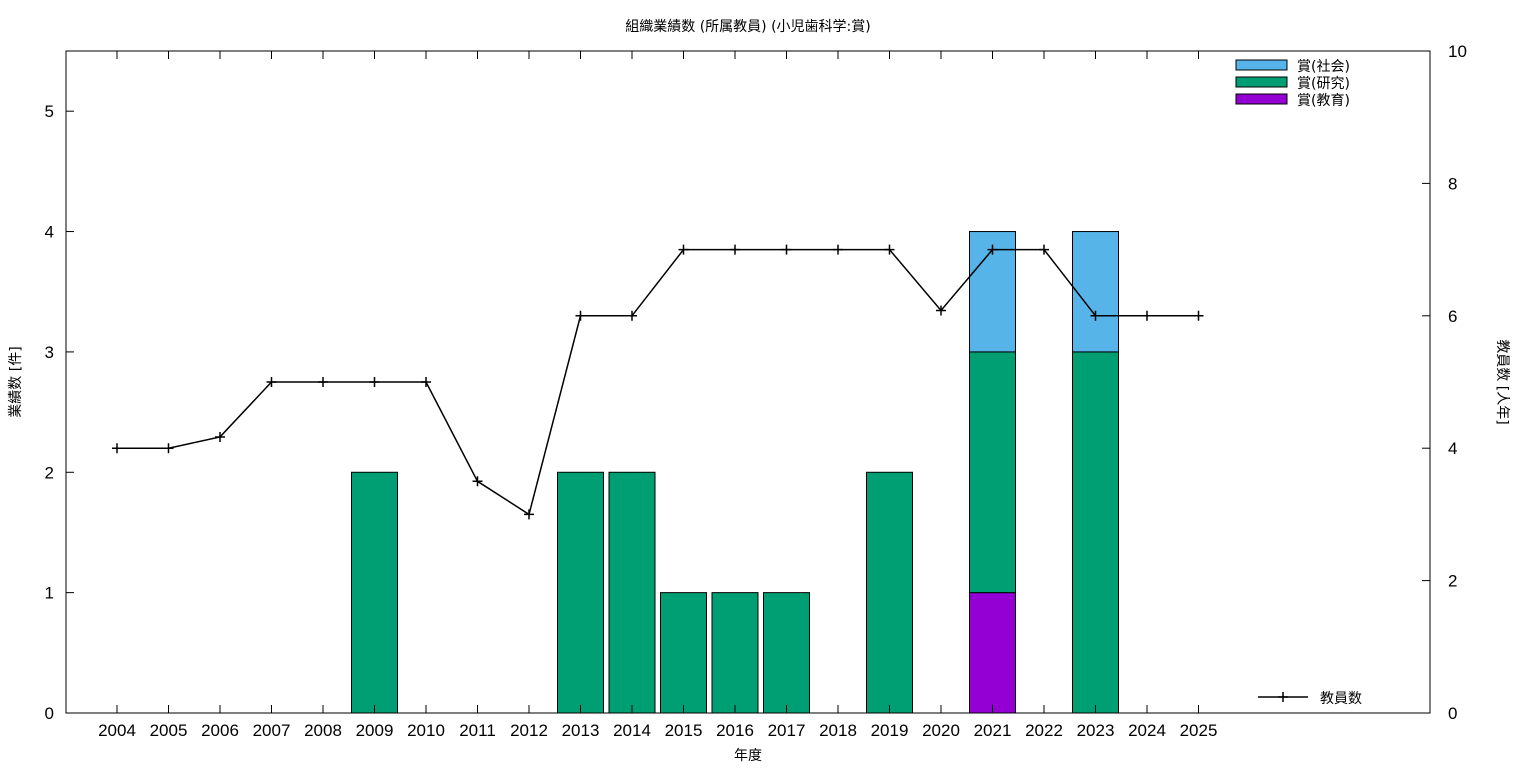 Image resolution: width=1536 pixels, height=768 pixels. Describe the element at coordinates (272, 730) in the screenshot. I see `x-tick-label-2007: 2007` at that location.